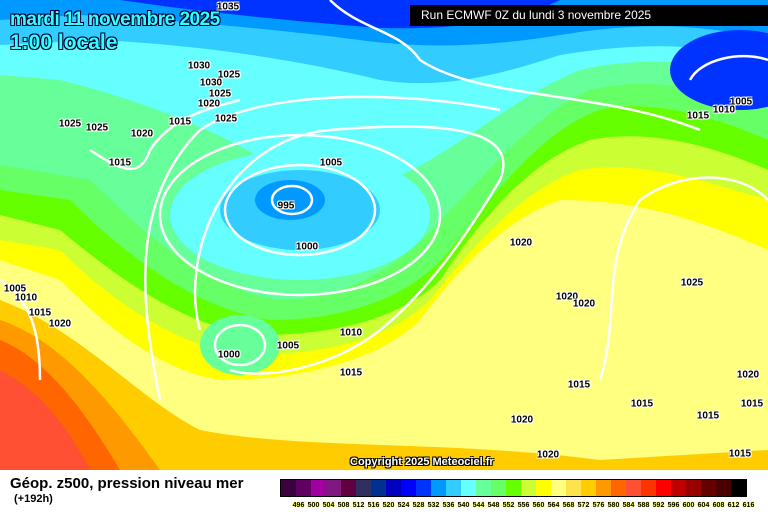 The image size is (768, 512). Describe the element at coordinates (127, 483) in the screenshot. I see `map-title: Géop. z500, pression niveau mer` at that location.